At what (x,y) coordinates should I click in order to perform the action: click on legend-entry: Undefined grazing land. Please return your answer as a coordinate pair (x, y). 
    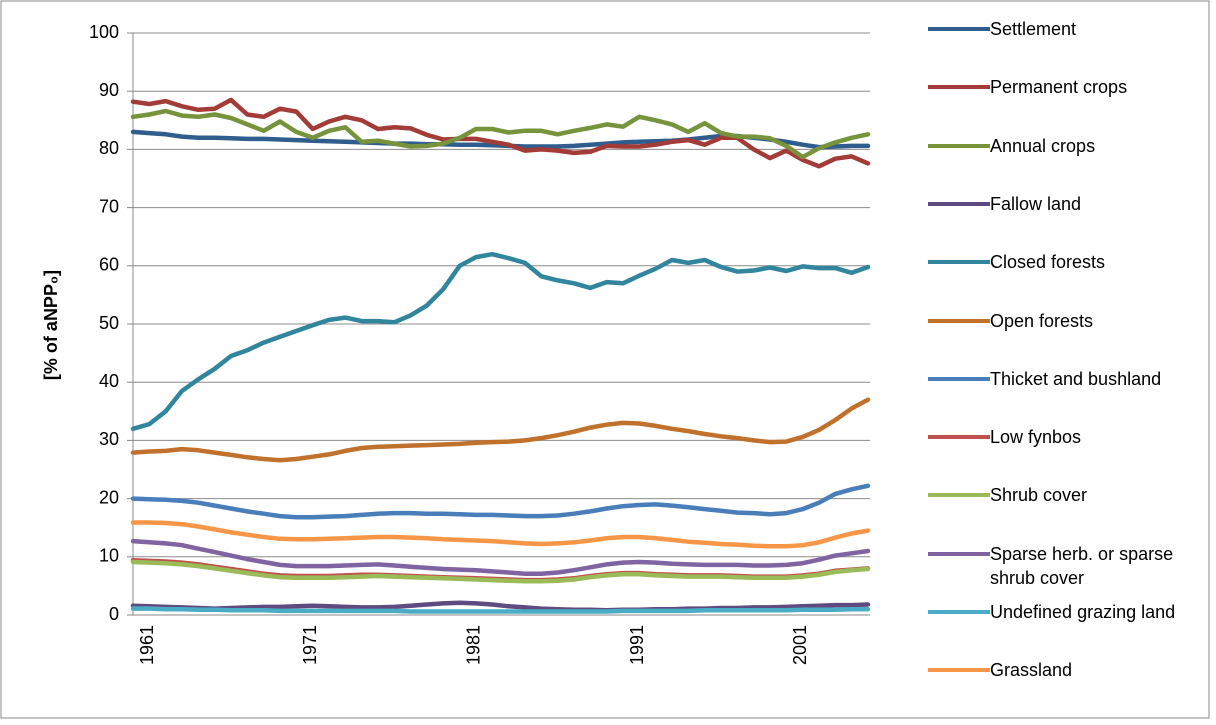
    Looking at the image, I should click on (1061, 612).